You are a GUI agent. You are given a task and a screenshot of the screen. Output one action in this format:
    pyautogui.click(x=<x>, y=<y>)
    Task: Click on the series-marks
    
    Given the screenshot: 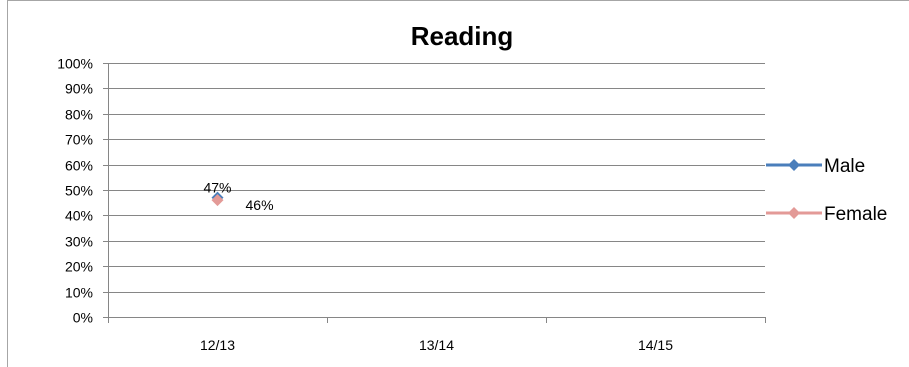 What is the action you would take?
    pyautogui.click(x=217, y=199)
    